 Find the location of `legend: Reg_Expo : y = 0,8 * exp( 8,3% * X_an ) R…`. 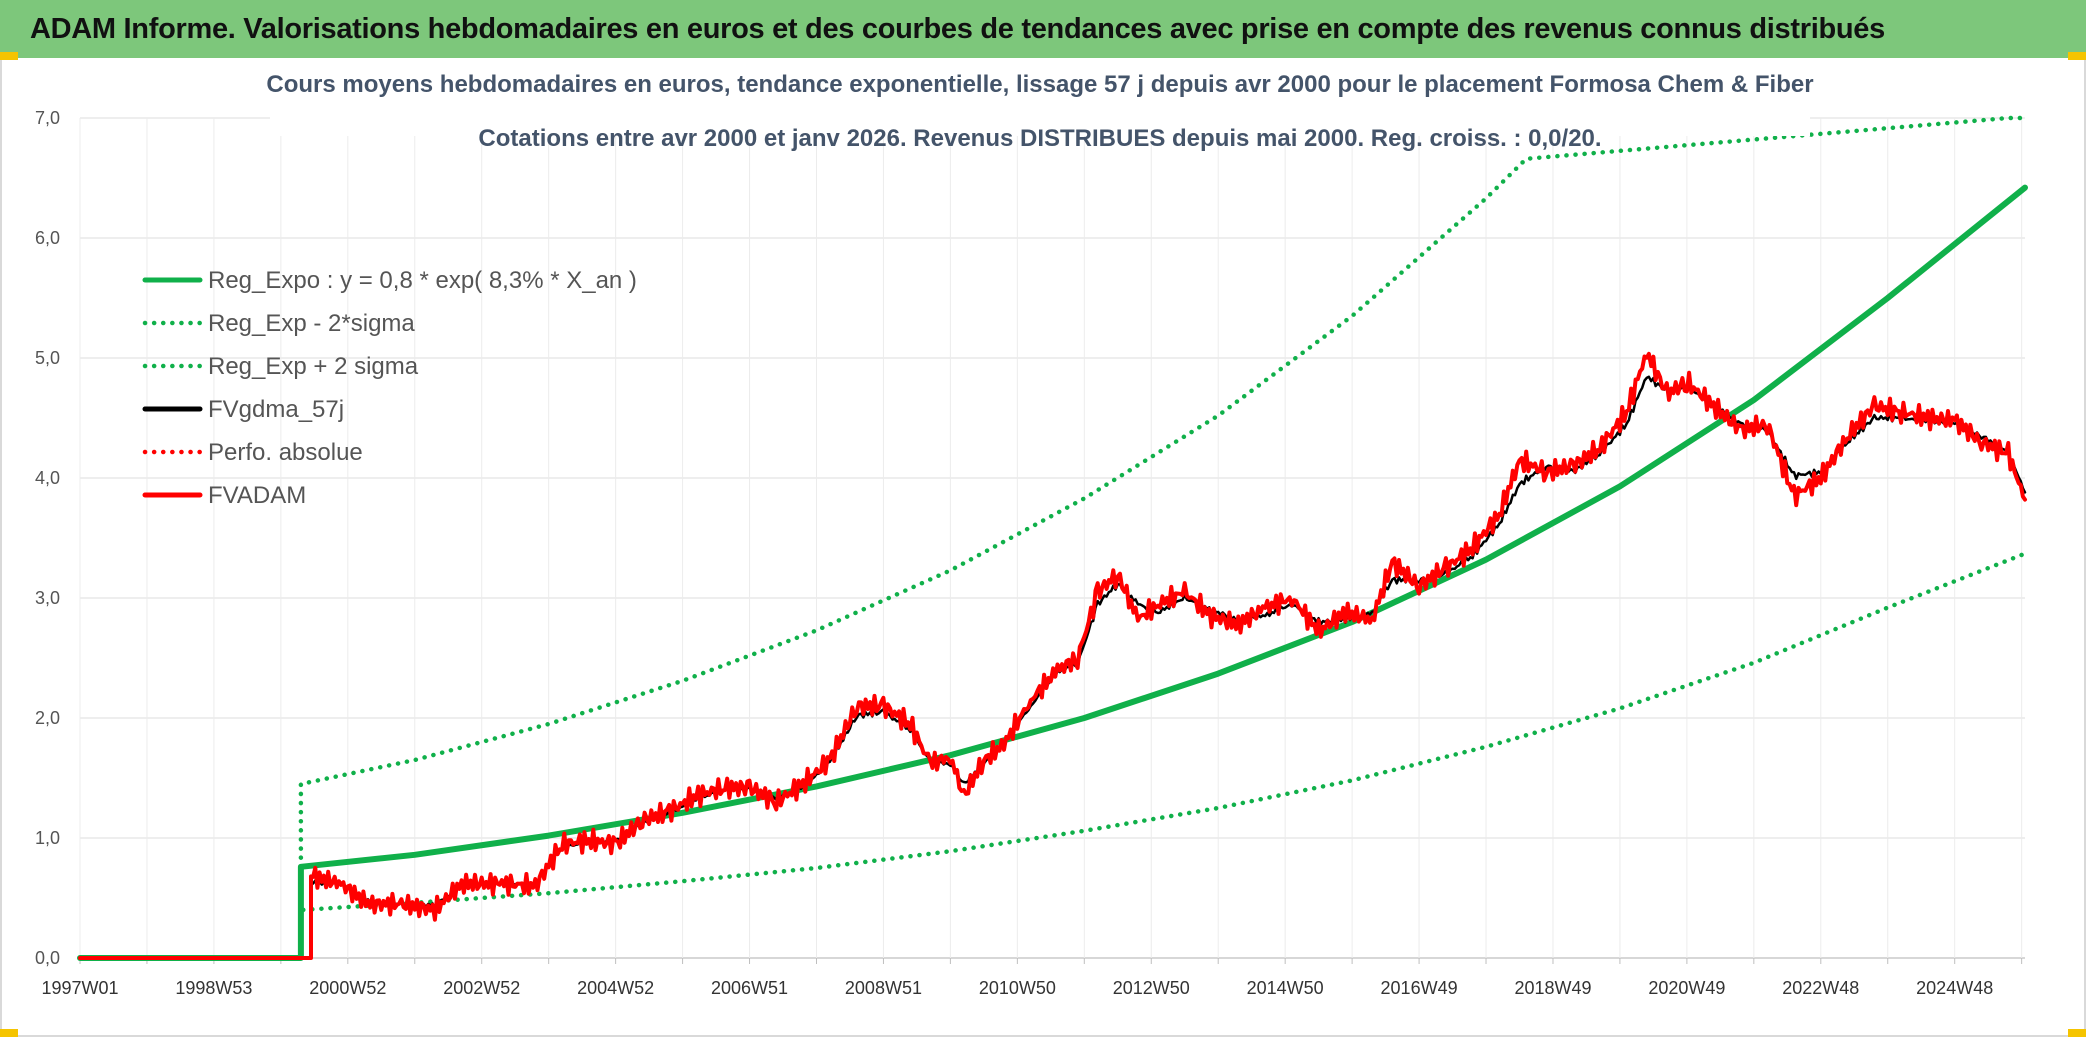

legend: Reg_Expo : y = 0,8 * exp( 8,3% * X_an ) R… is located at coordinates (389, 388).